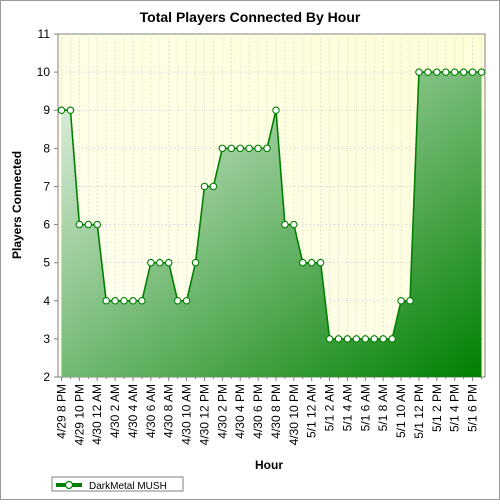 The image size is (500, 504). What do you see at coordinates (69, 485) in the screenshot?
I see `legend-marker` at bounding box center [69, 485].